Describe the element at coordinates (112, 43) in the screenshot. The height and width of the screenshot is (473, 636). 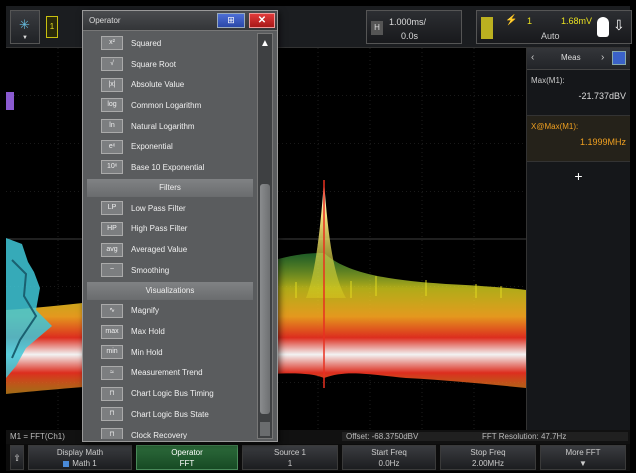
I see `operator-icon: x²` at that location.